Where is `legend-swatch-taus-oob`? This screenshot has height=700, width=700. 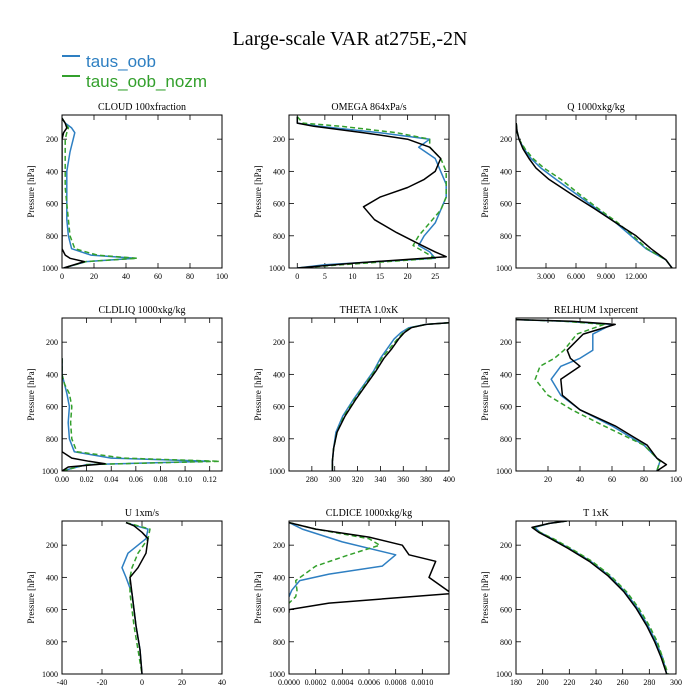 legend-swatch-taus-oob is located at coordinates (71, 56).